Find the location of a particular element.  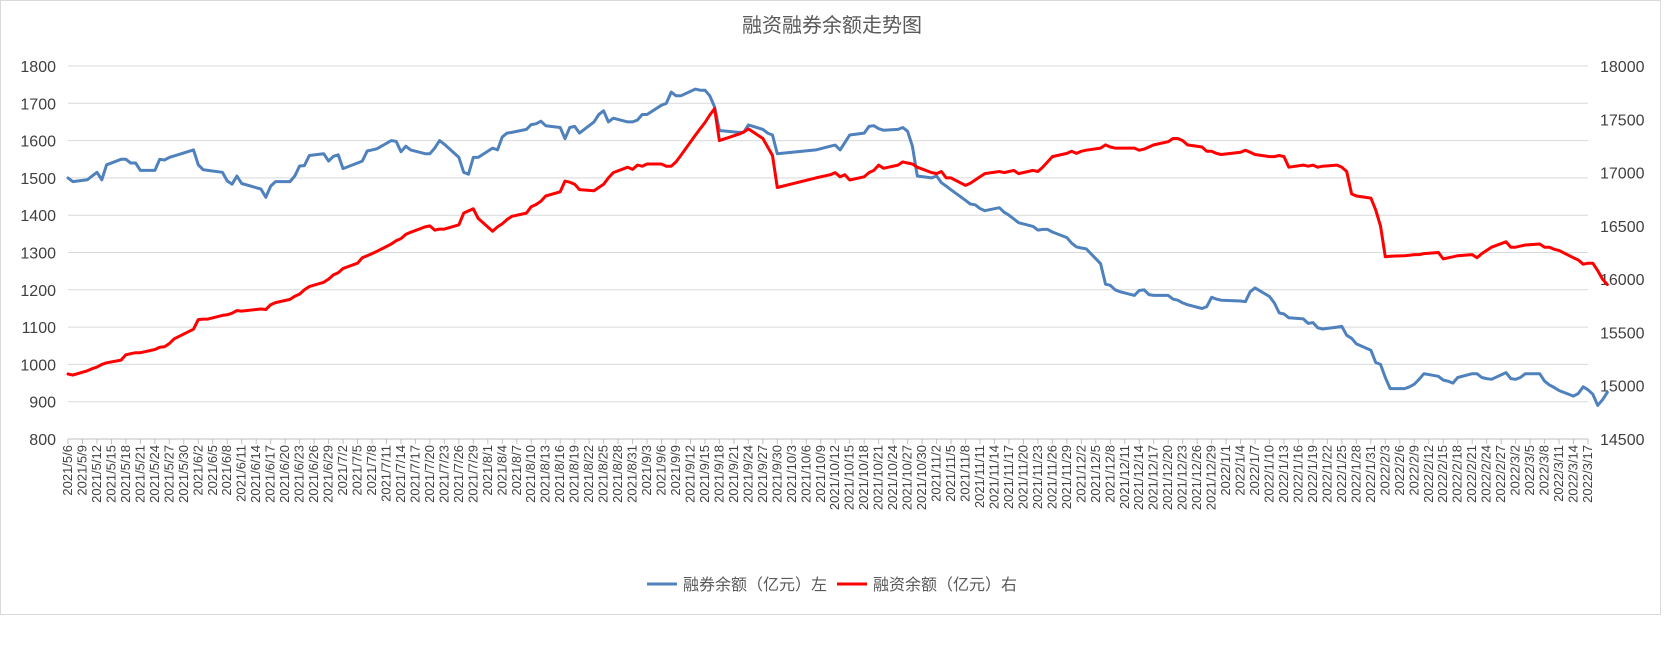

x-tick-label: 2021/7/29 is located at coordinates (472, 474).